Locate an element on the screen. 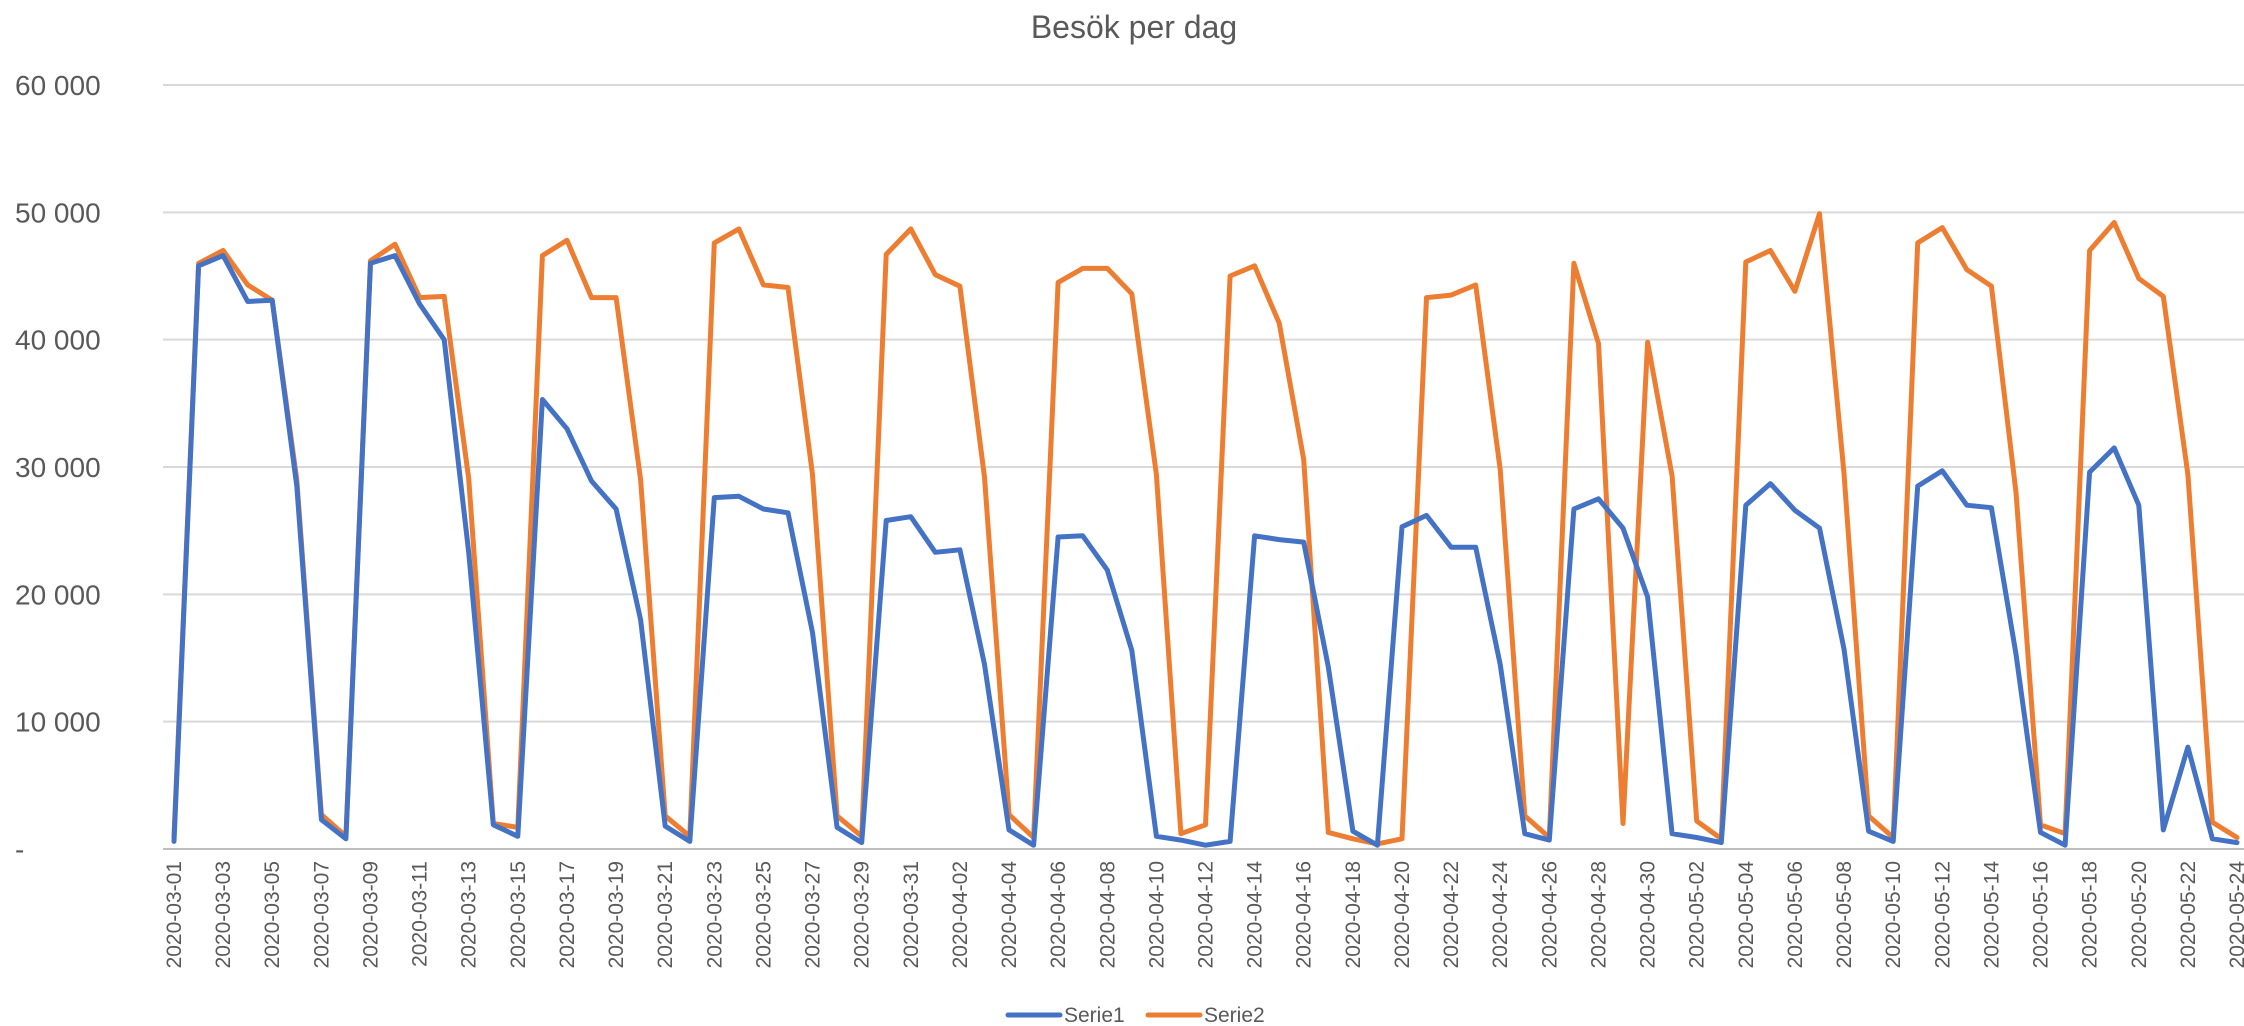  x-tick-label: 2020-05-12 is located at coordinates (1942, 914).